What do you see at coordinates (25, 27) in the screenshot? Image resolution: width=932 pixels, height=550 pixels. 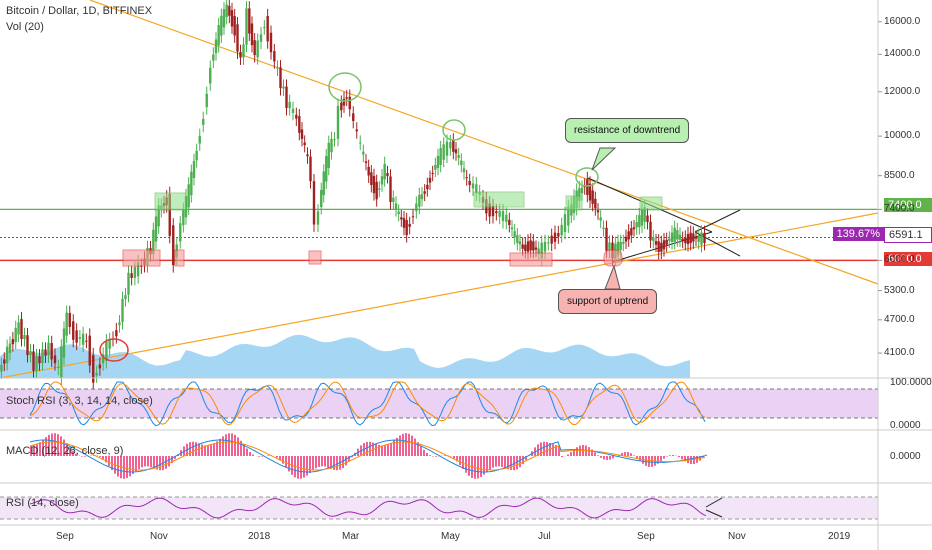 I see `volume-label: Vol (20)` at bounding box center [25, 27].